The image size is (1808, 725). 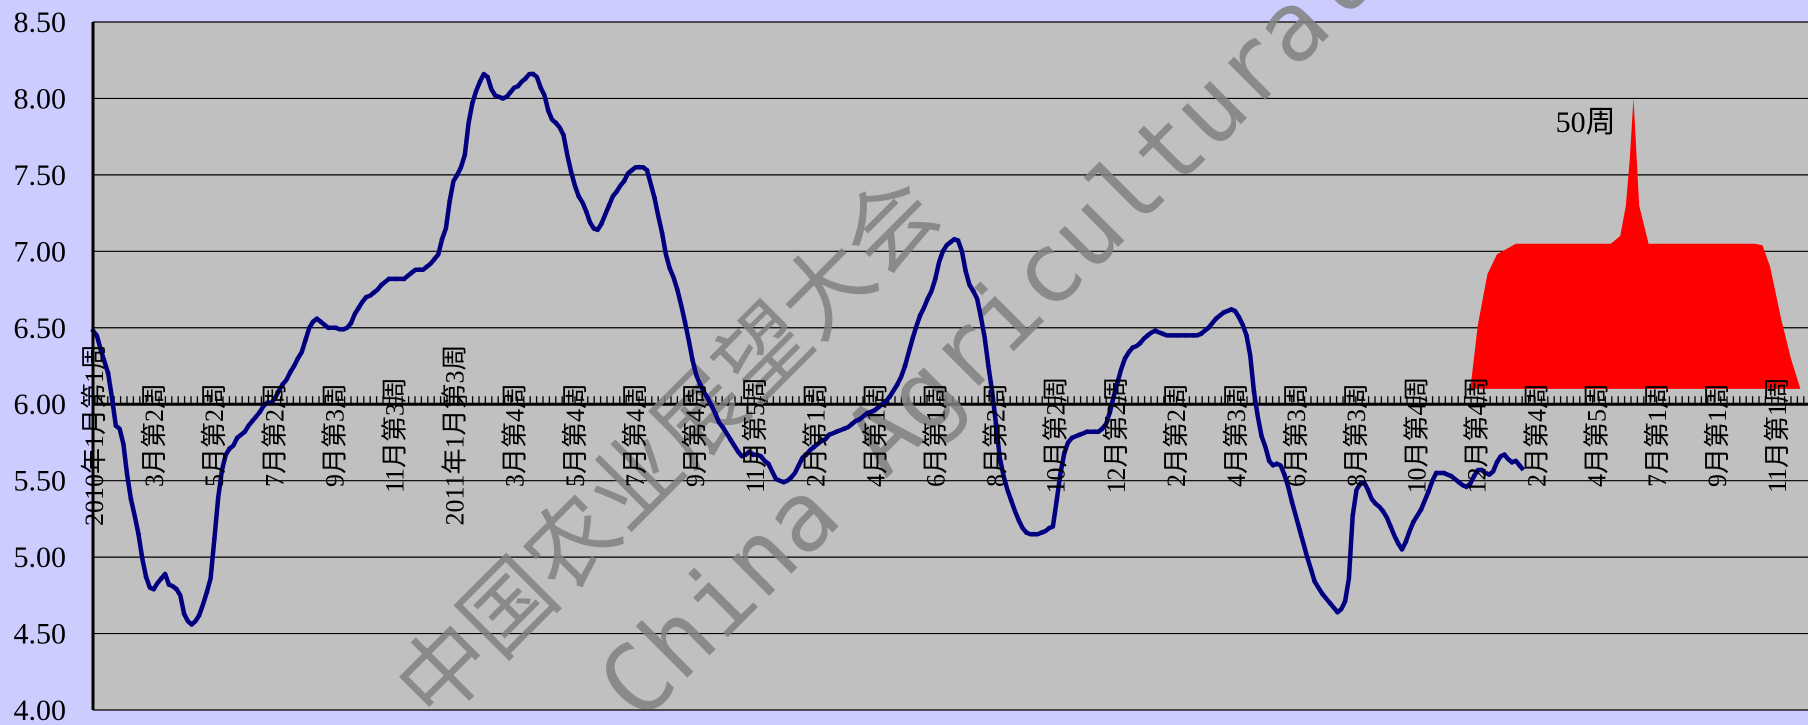 What do you see at coordinates (40, 175) in the screenshot?
I see `y-tick-label: 7.50` at bounding box center [40, 175].